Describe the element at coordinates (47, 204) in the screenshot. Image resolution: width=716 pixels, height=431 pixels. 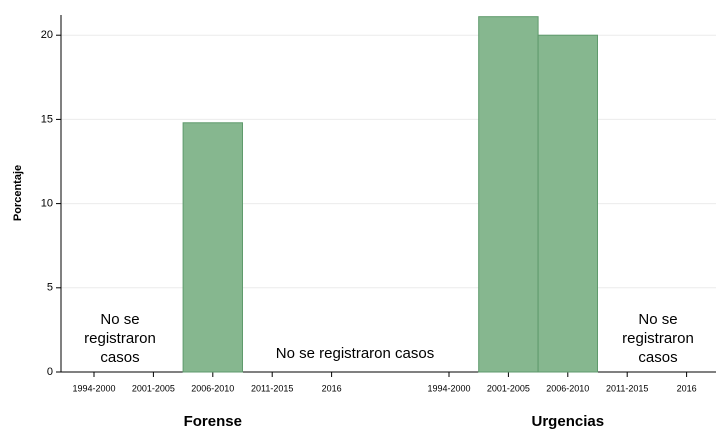
I see `y-tick-label: 10` at that location.